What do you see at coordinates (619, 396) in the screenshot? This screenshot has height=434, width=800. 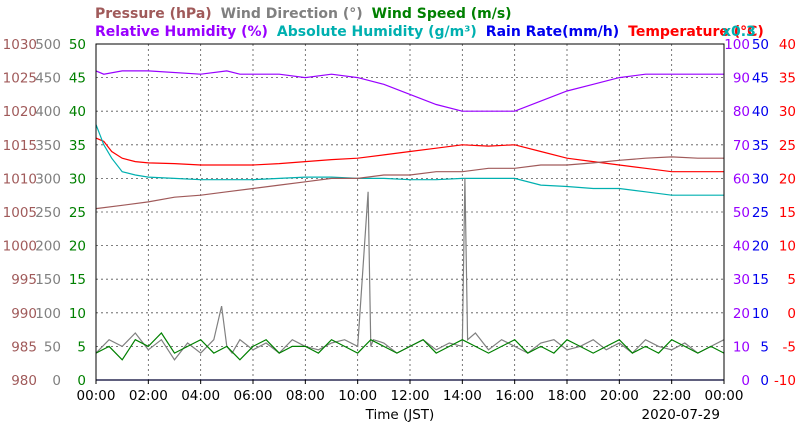 I see `x-tick-label: 20:00` at bounding box center [619, 396].